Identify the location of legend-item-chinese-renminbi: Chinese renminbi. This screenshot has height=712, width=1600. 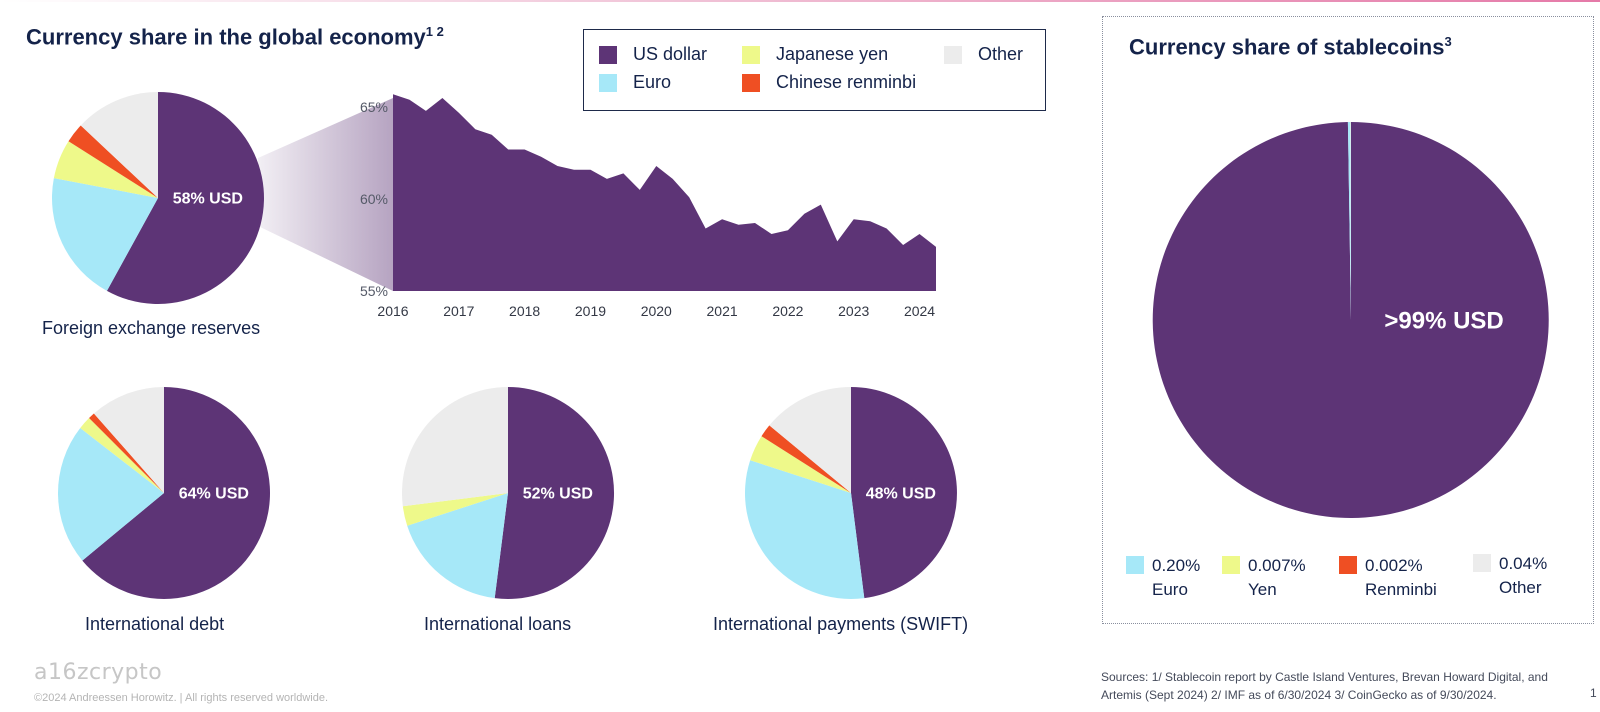
(829, 82).